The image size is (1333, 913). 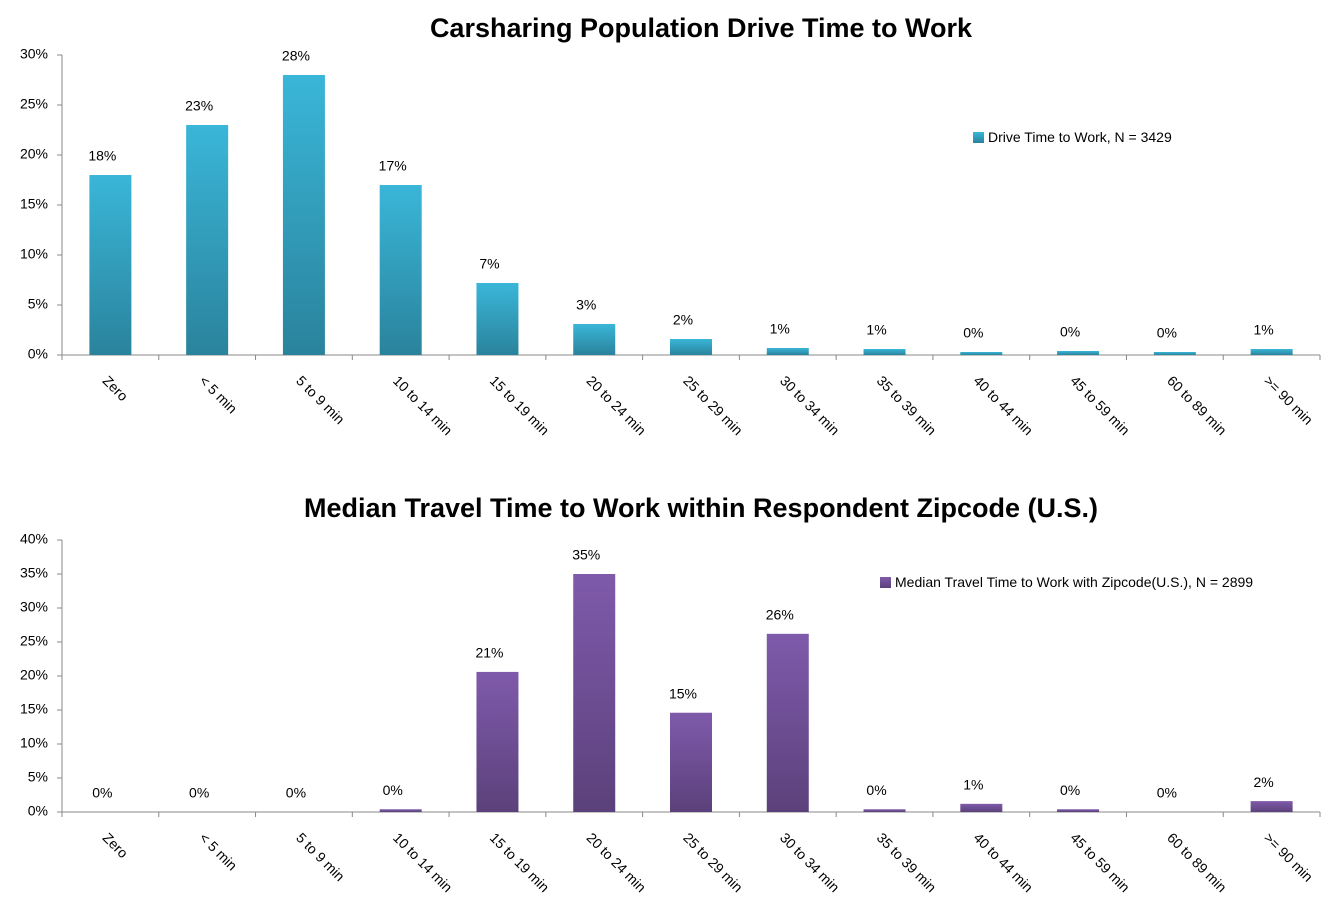 What do you see at coordinates (34, 573) in the screenshot?
I see `y-tick-label: 35%` at bounding box center [34, 573].